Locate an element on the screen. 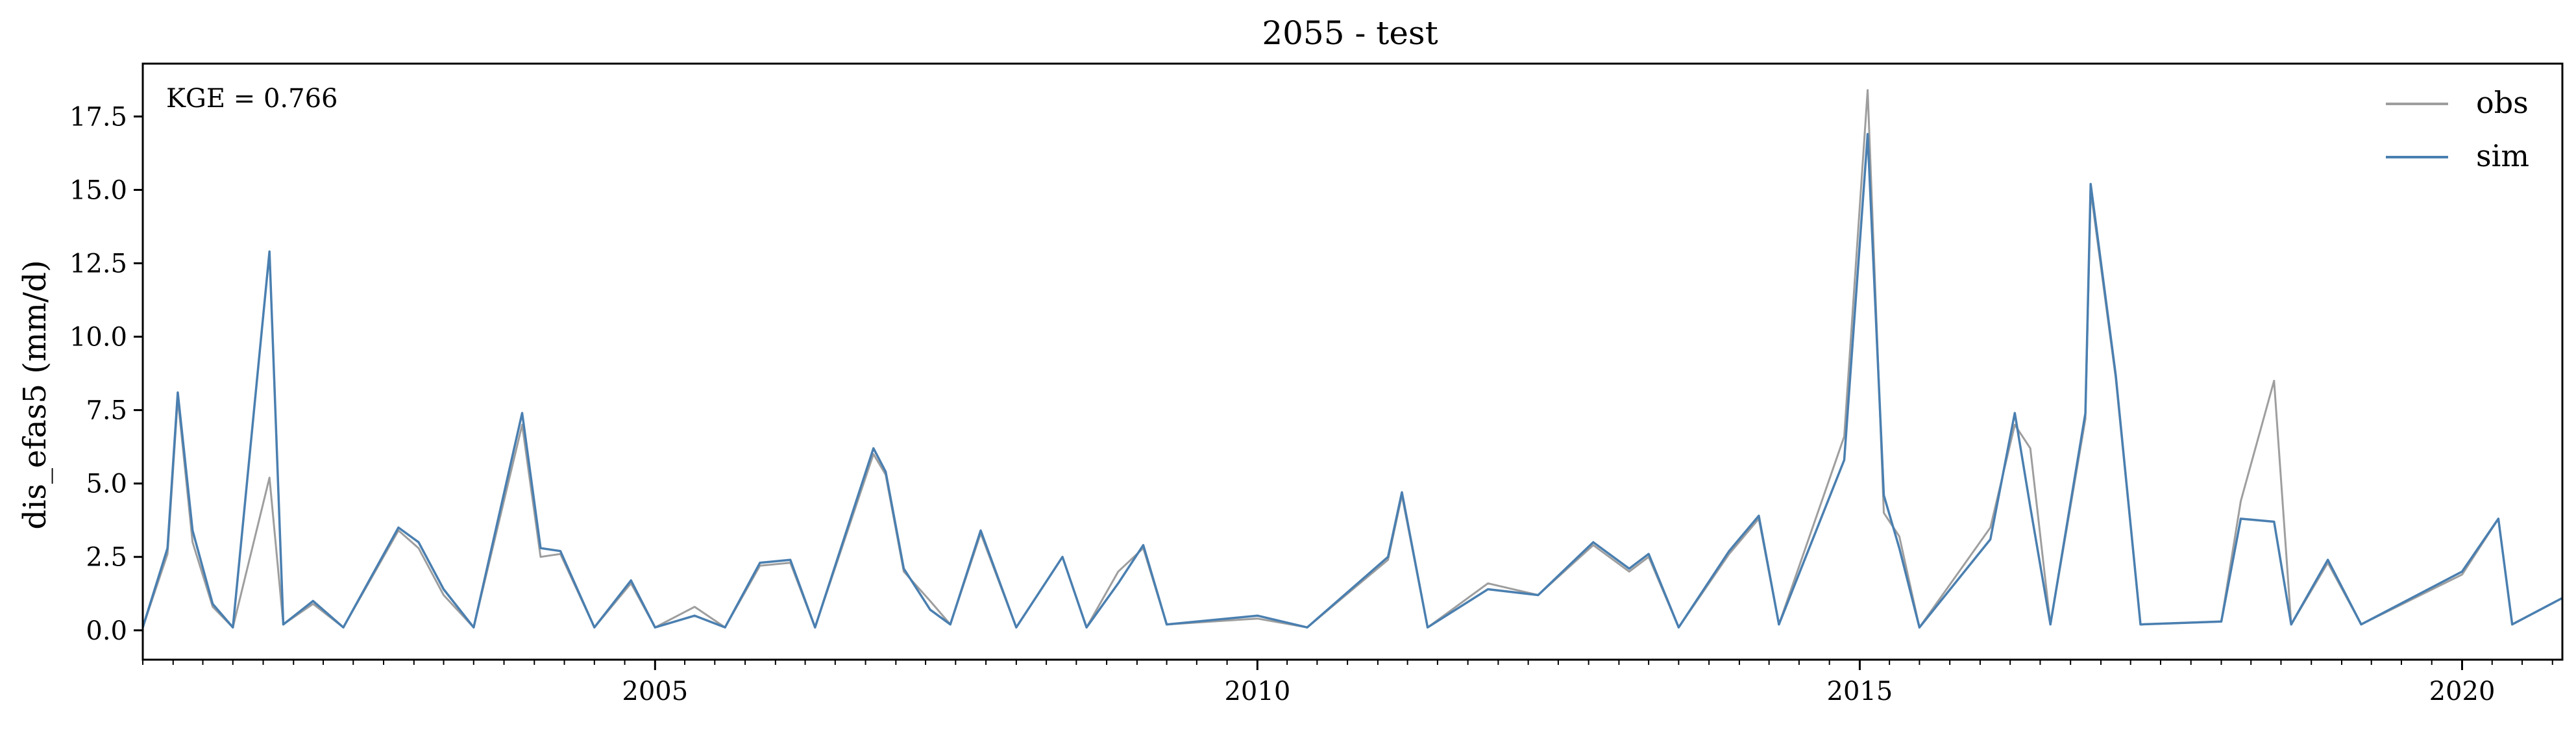  y-tick-label: 0.0 is located at coordinates (106, 631).